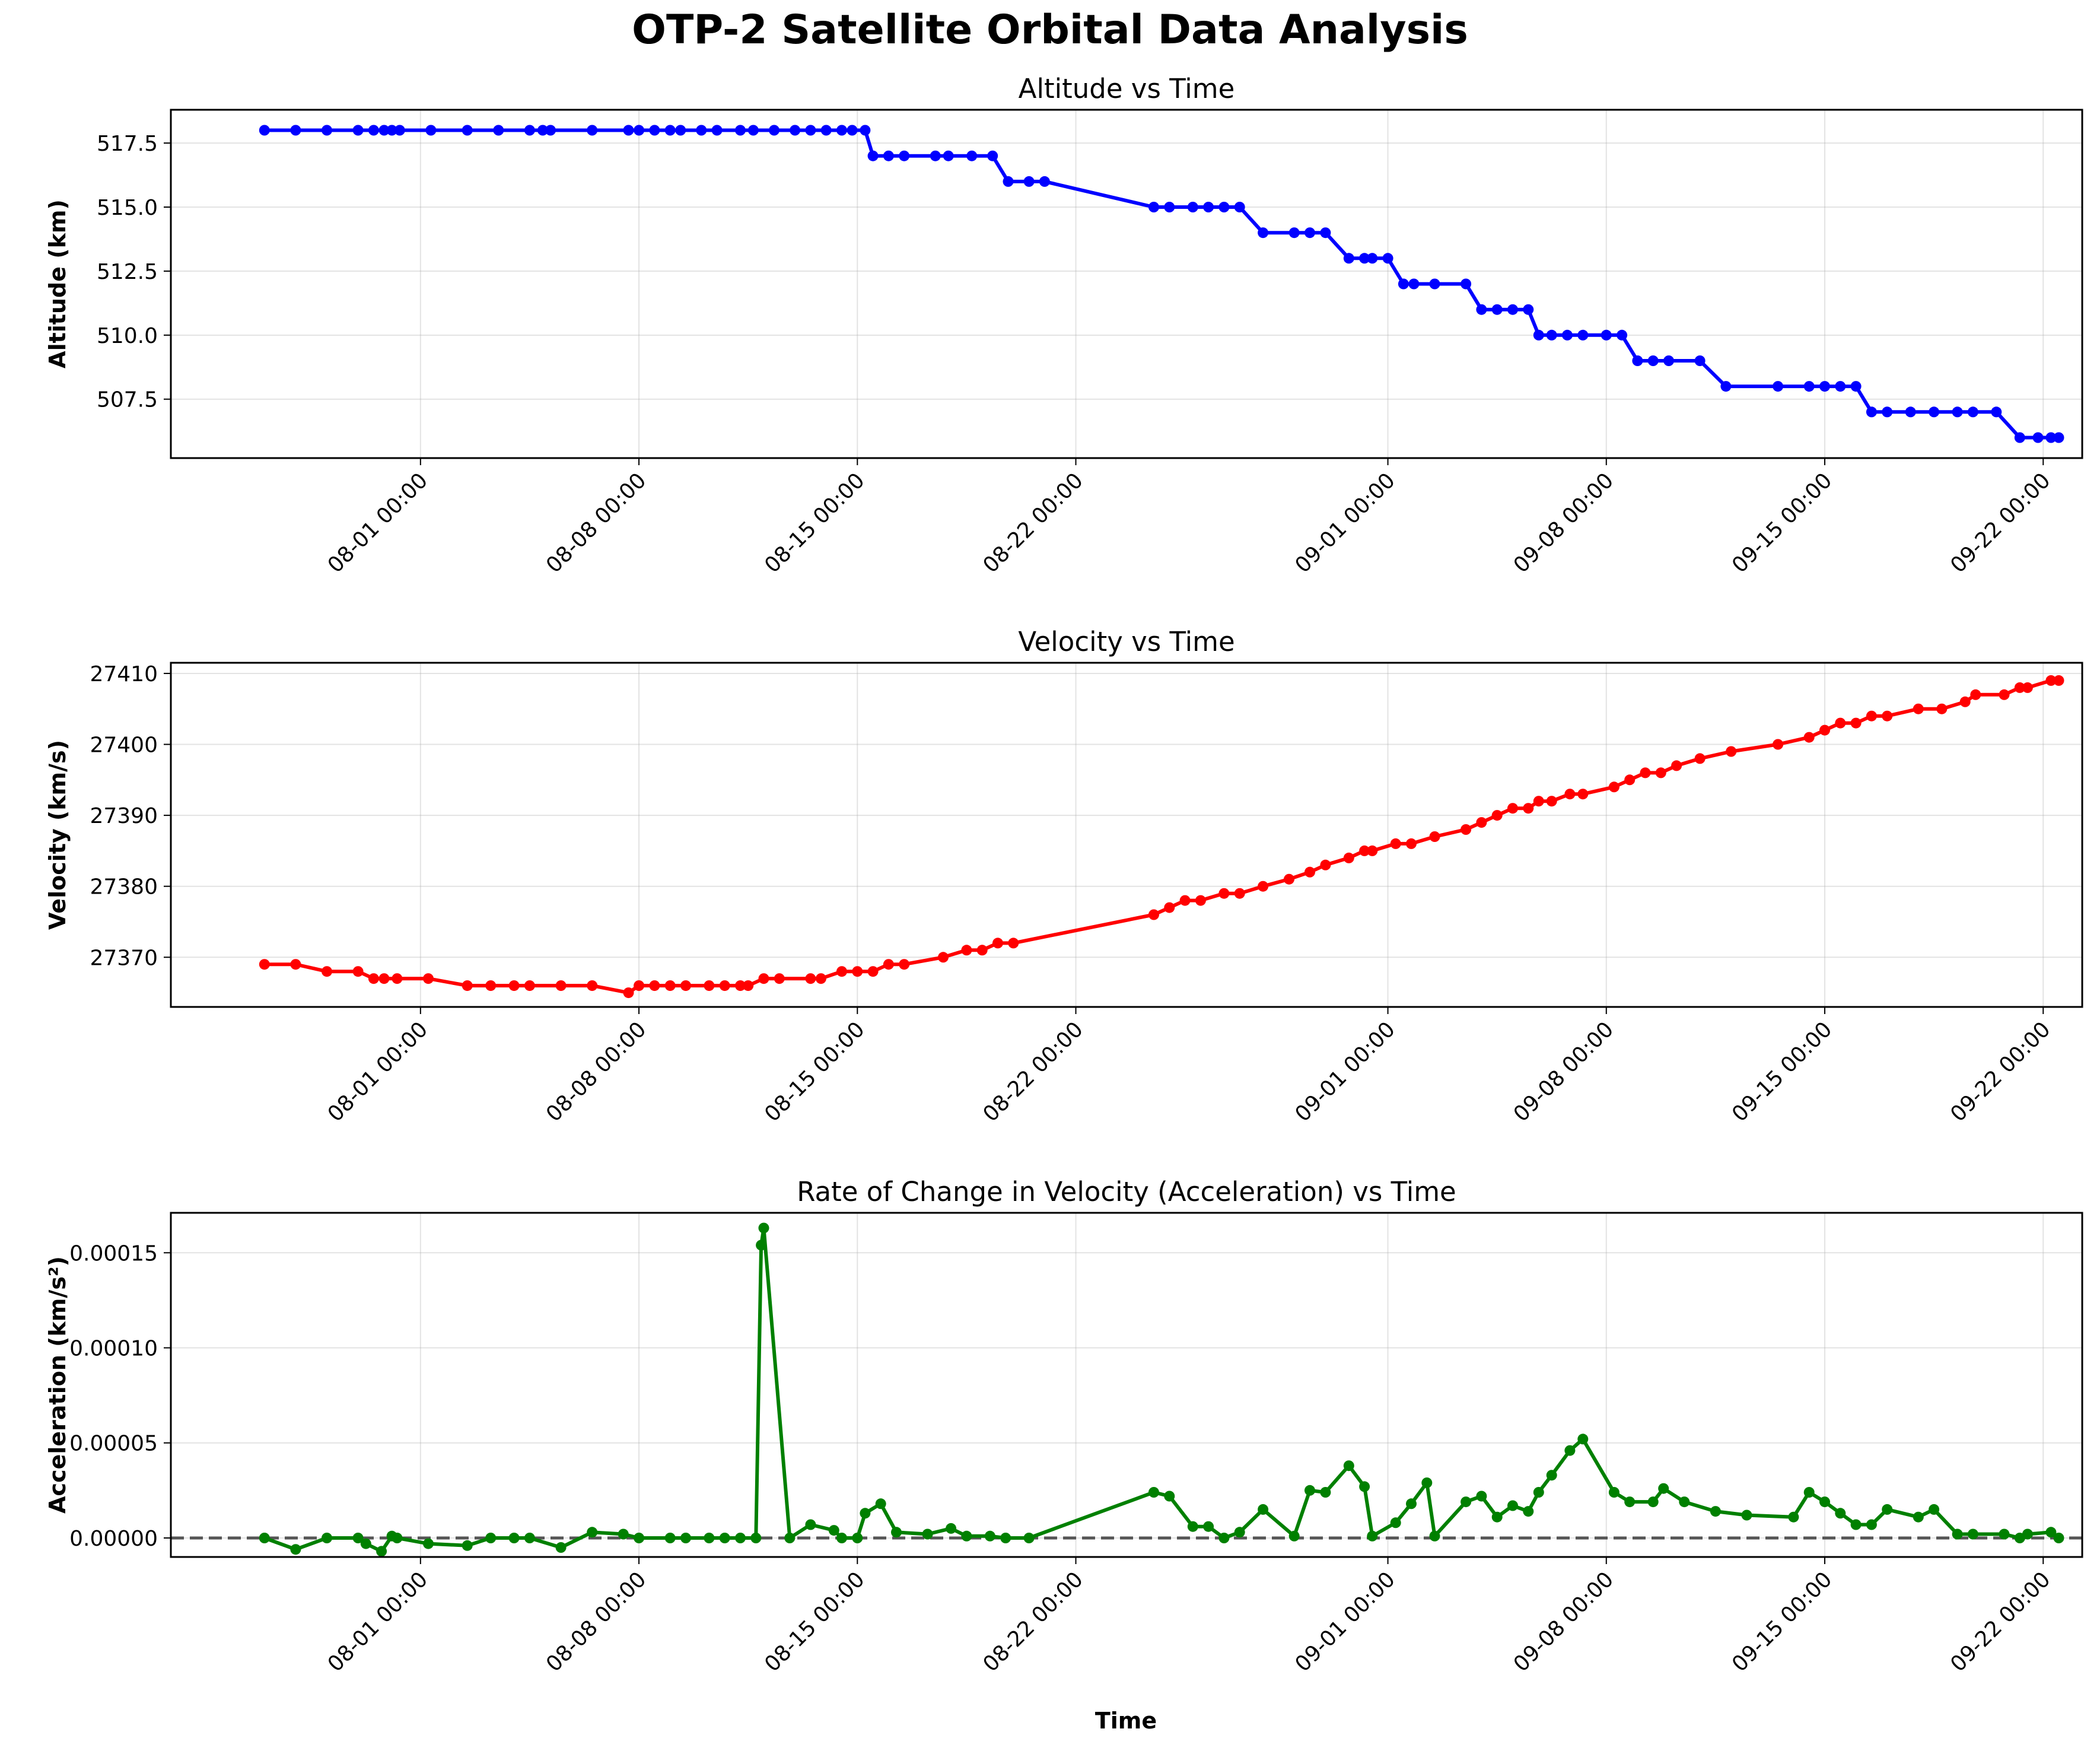 This screenshot has height=1751, width=2100. Describe the element at coordinates (127, 400) in the screenshot. I see `y-tick-label: 507.5` at that location.